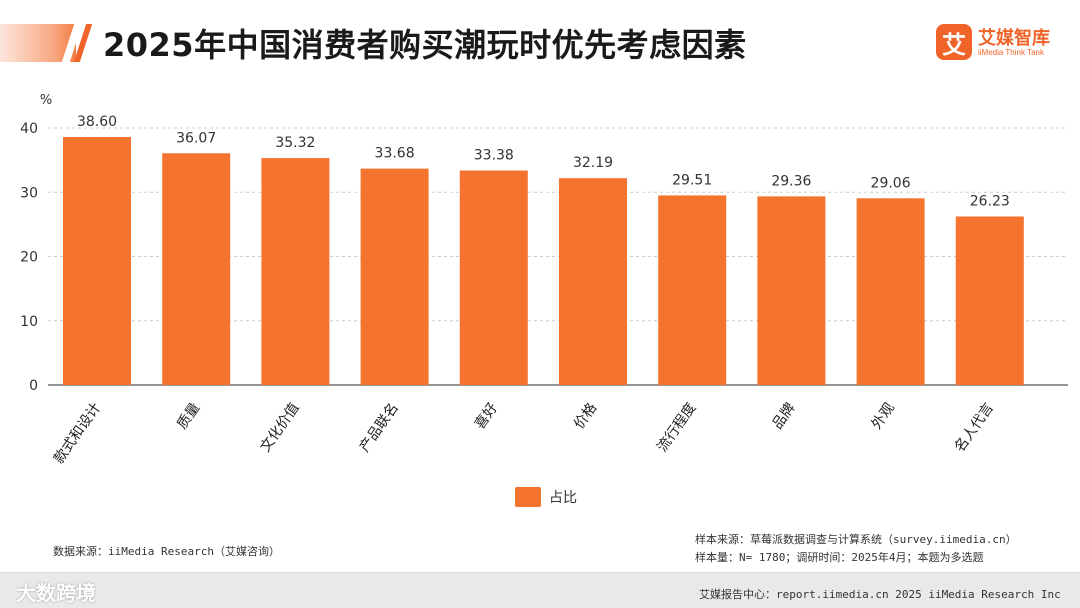  What do you see at coordinates (791, 181) in the screenshot?
I see `data-label: 29.36` at bounding box center [791, 181].